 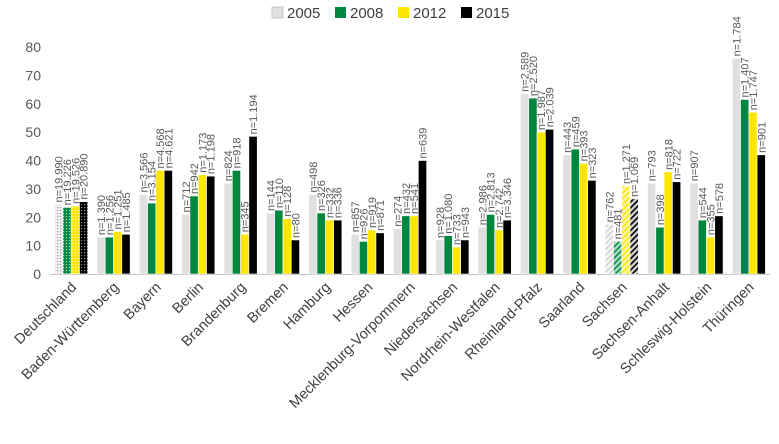 I want to click on n-label: n=943, so click(x=466, y=222).